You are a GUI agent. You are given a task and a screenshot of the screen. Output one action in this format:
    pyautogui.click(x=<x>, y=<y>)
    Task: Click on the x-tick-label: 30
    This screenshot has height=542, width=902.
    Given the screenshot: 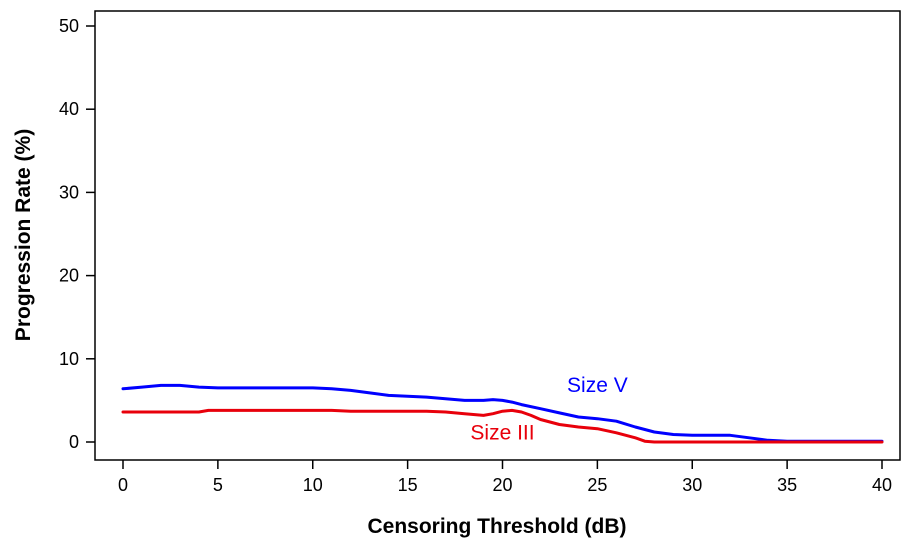 What is the action you would take?
    pyautogui.click(x=692, y=485)
    